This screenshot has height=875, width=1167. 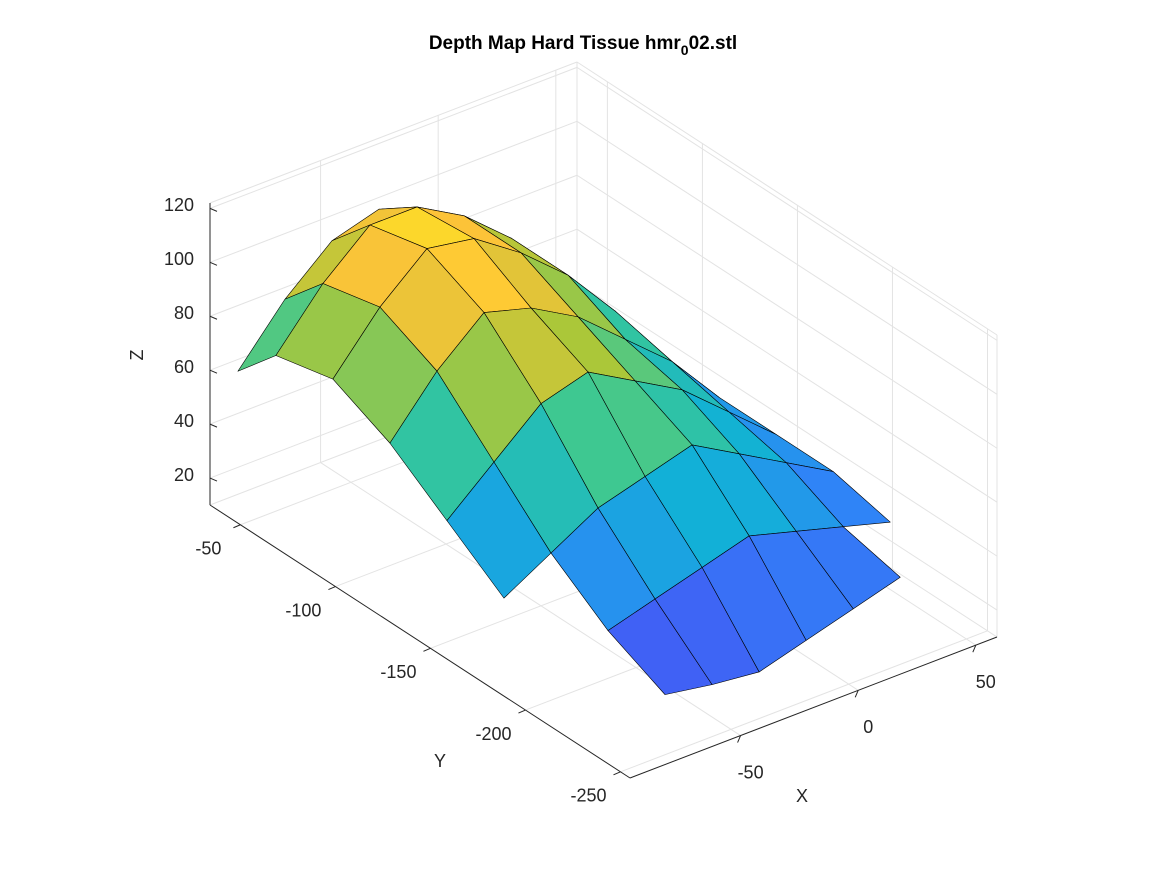 What do you see at coordinates (685, 50) in the screenshot?
I see `title-subscript: 0` at bounding box center [685, 50].